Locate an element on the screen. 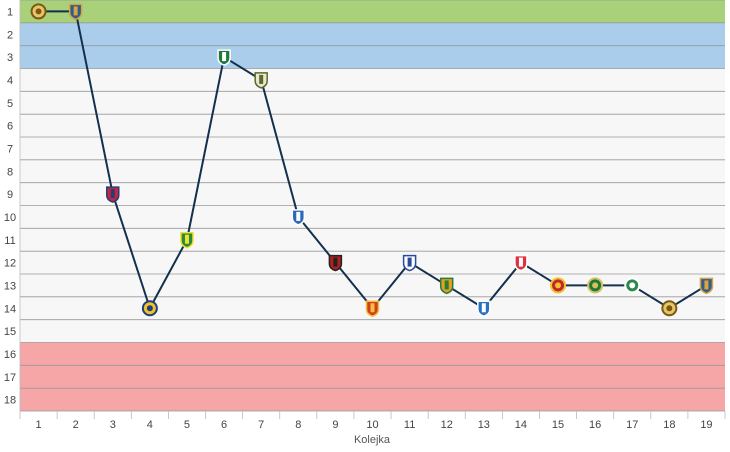 The width and height of the screenshot is (730, 452). y-tick-label: 13 is located at coordinates (10, 286).